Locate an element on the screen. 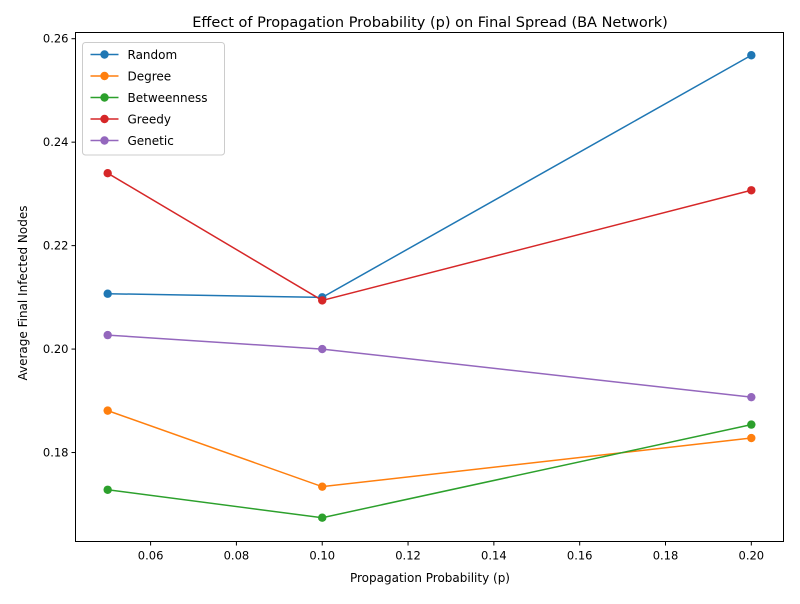  legend-label: Greedy is located at coordinates (149, 120).